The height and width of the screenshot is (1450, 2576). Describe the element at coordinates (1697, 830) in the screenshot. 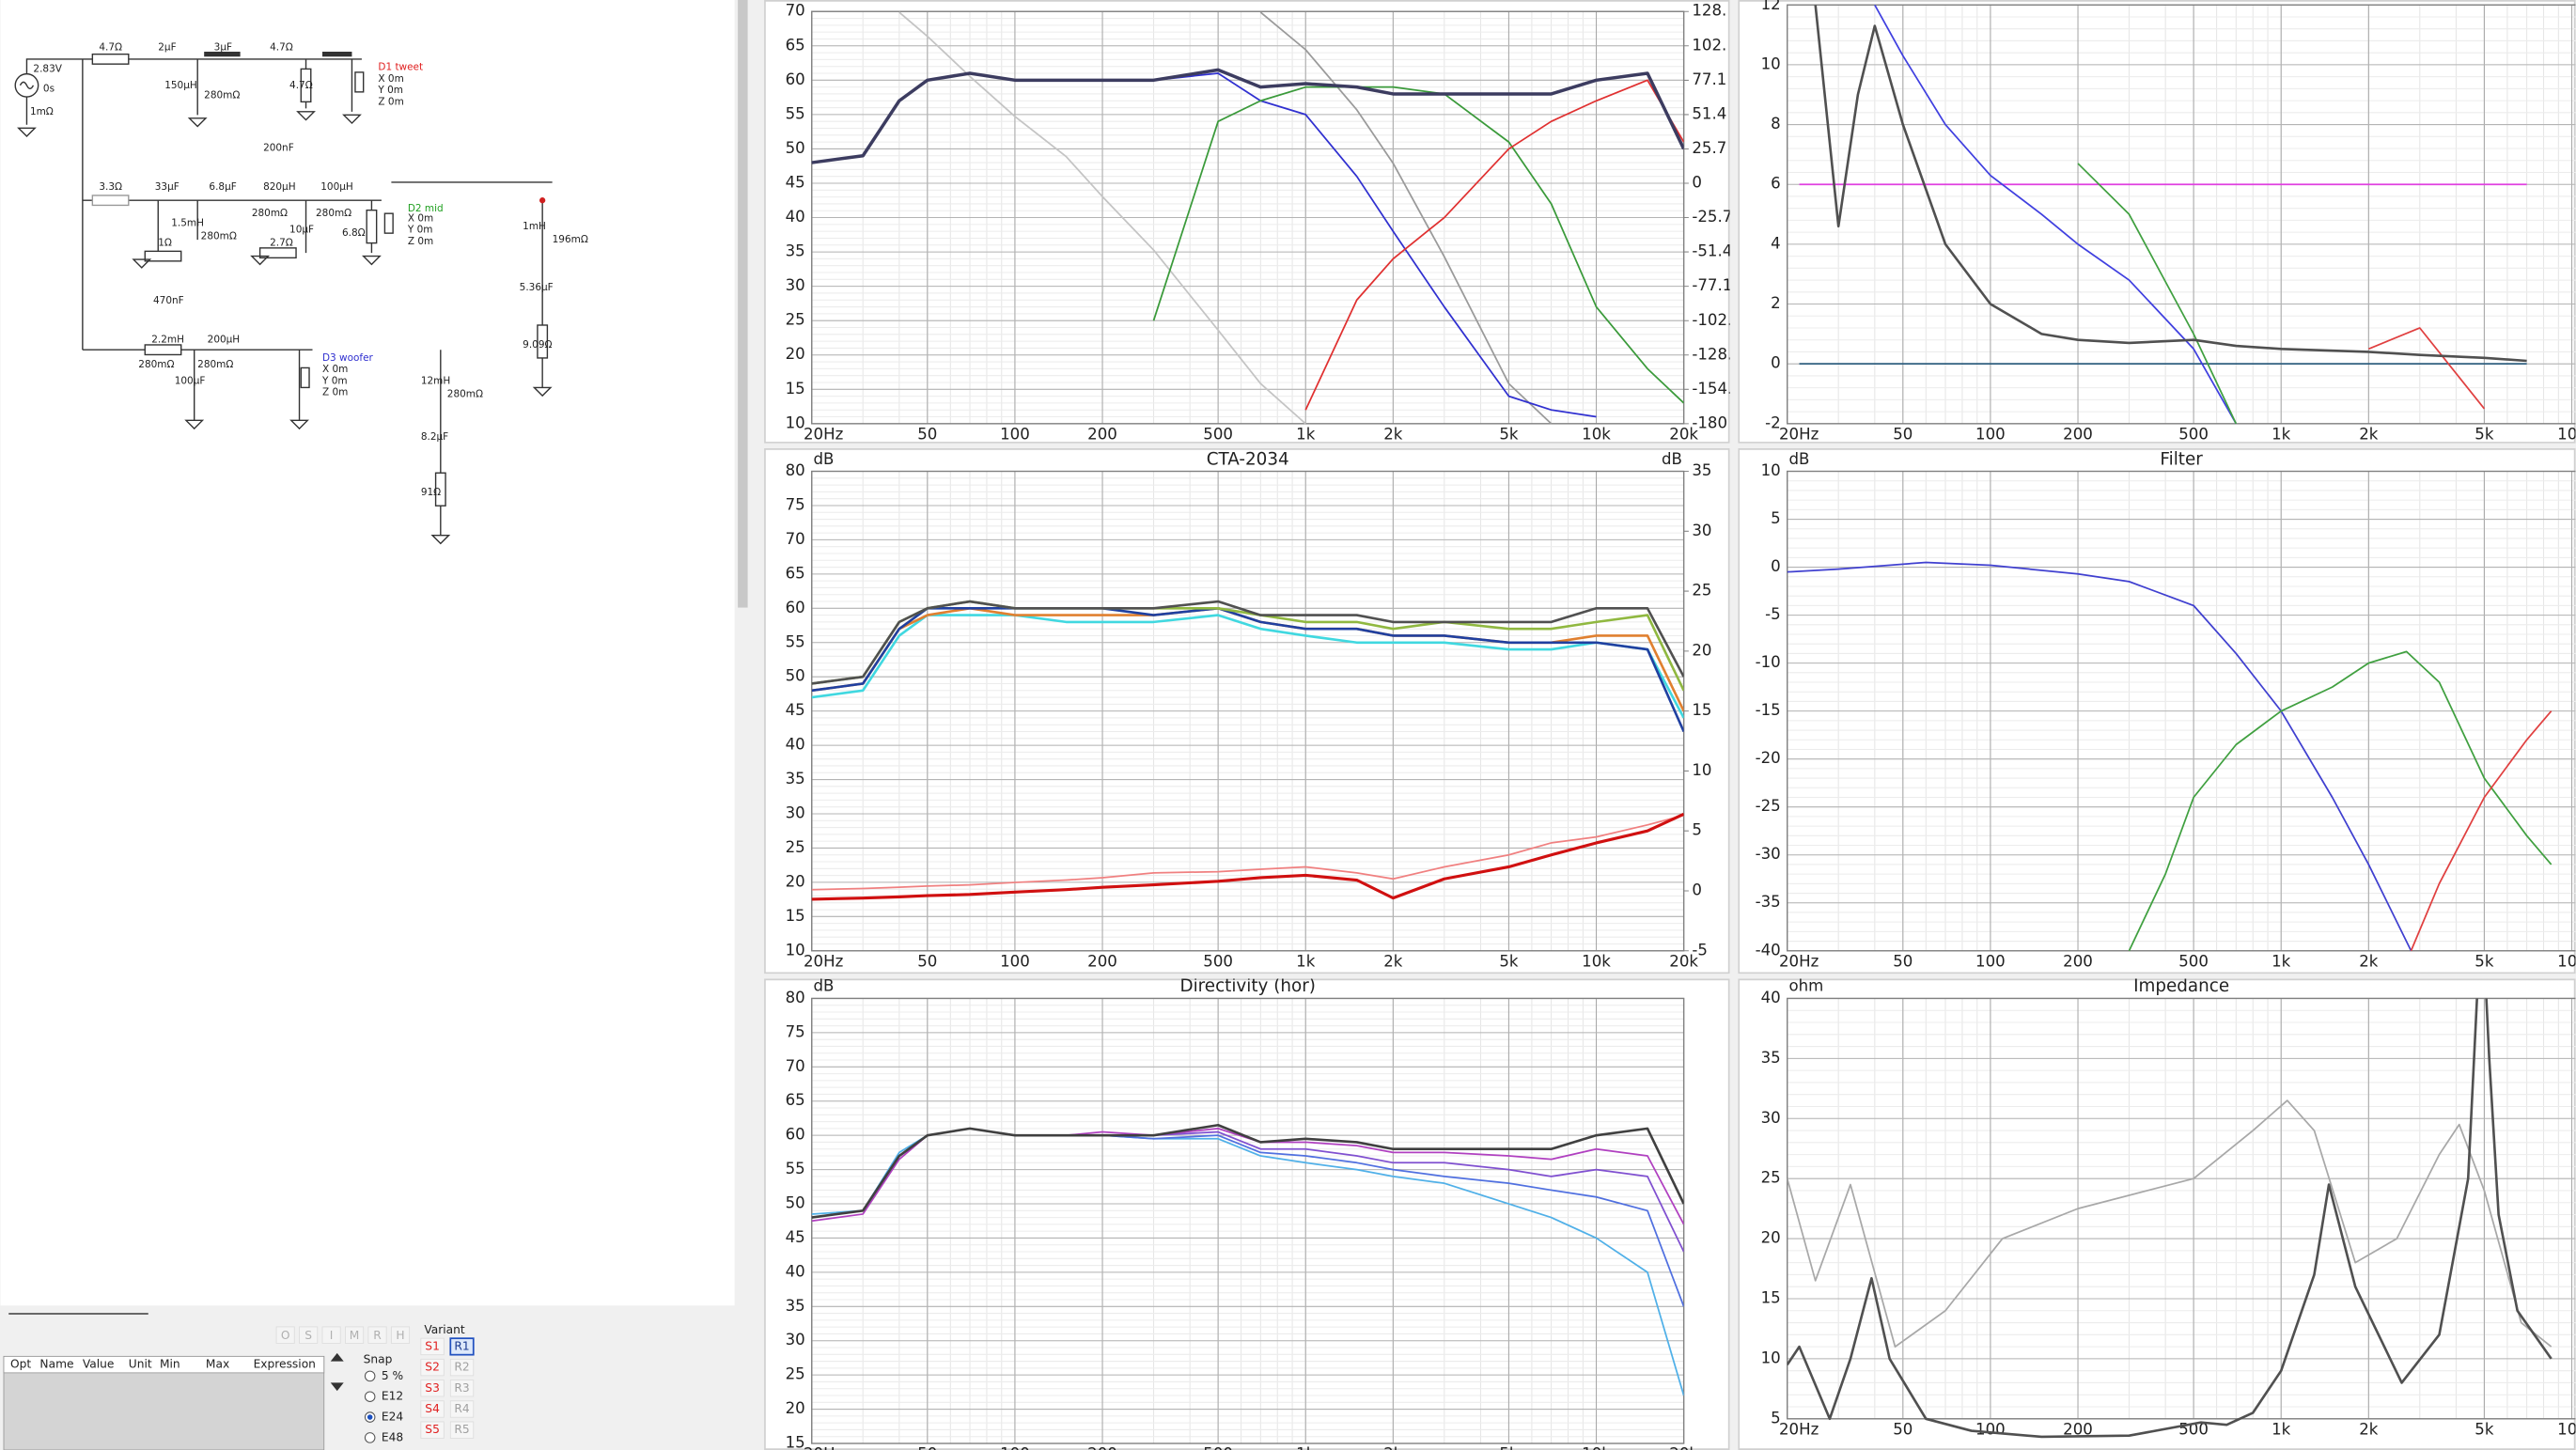

I see `y2-tick-label: 5` at that location.